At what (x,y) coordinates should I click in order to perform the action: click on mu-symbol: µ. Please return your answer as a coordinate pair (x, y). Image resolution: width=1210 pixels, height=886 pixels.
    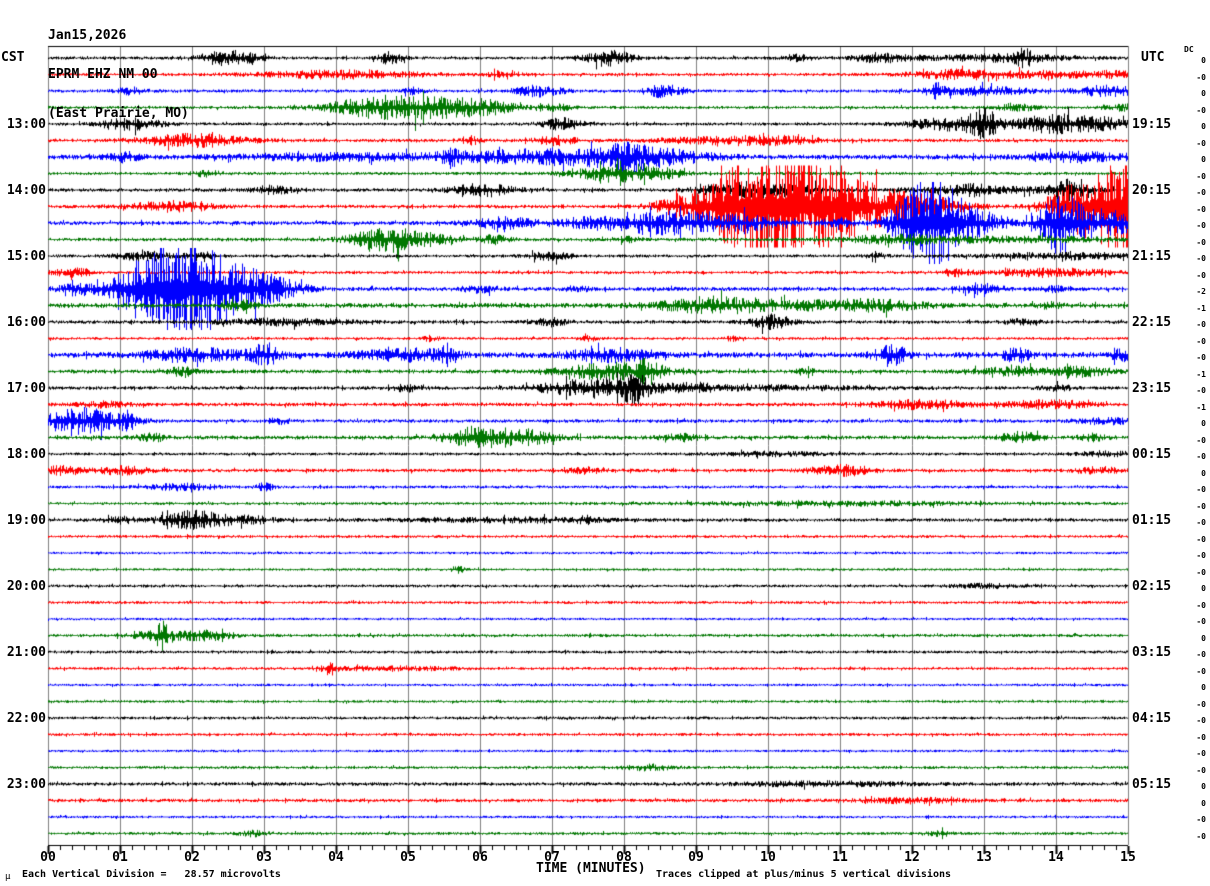
    Looking at the image, I should click on (8, 877).